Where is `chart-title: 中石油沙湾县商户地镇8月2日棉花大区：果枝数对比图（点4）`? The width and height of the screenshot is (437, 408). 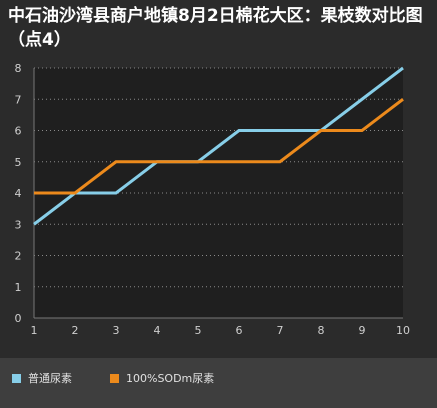
chart-title: 中石油沙湾县商户地镇8月2日棉花大区：果枝数对比图（点4） is located at coordinates (215, 28).